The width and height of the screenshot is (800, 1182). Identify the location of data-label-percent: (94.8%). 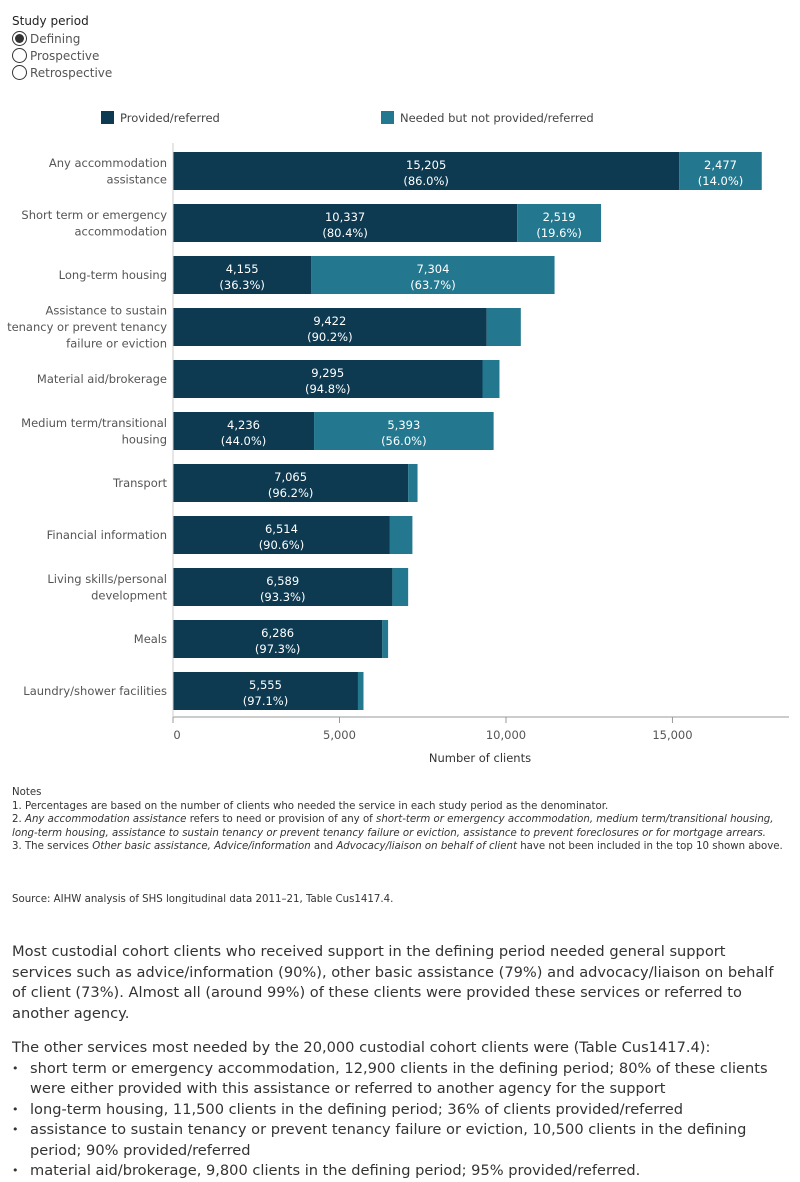
(328, 389).